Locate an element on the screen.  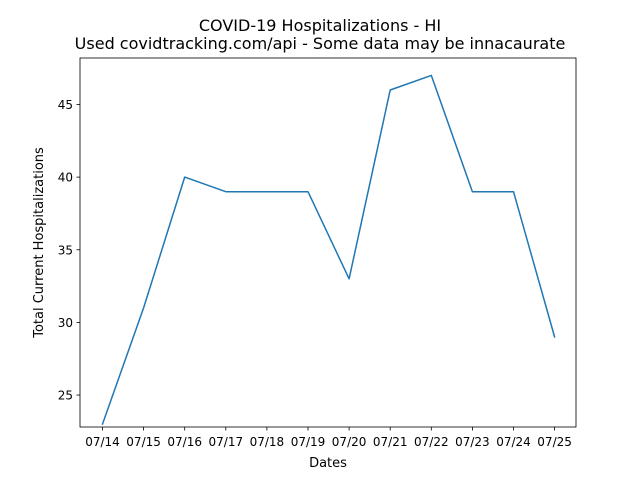
x-tick-label: 07/17 is located at coordinates (226, 442).